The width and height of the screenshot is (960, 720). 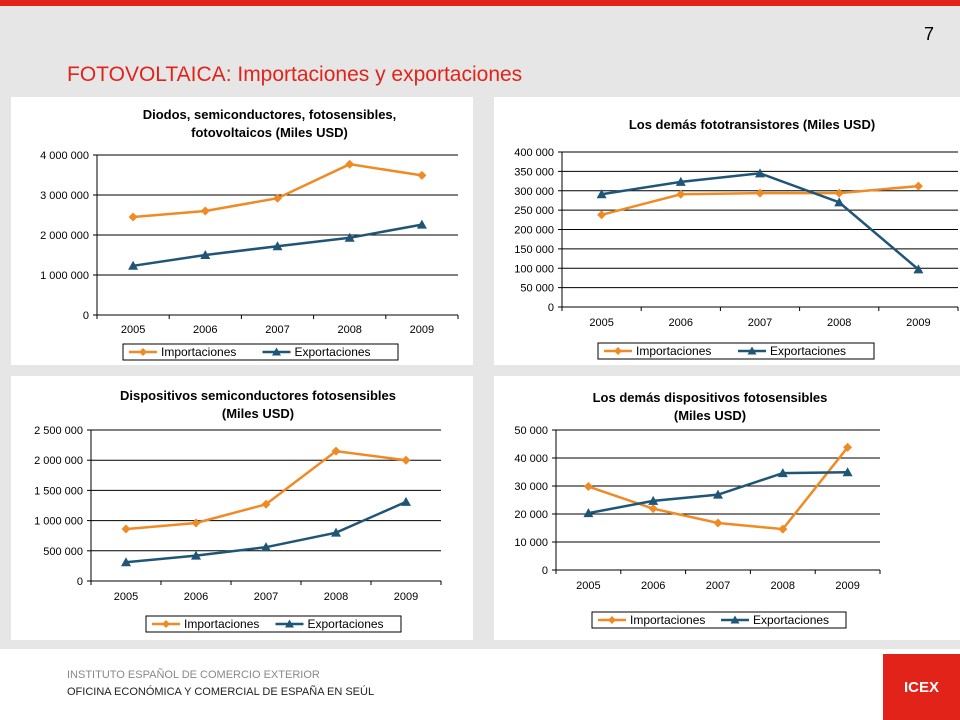 What do you see at coordinates (266, 532) in the screenshot?
I see `series-line-exportaciones` at bounding box center [266, 532].